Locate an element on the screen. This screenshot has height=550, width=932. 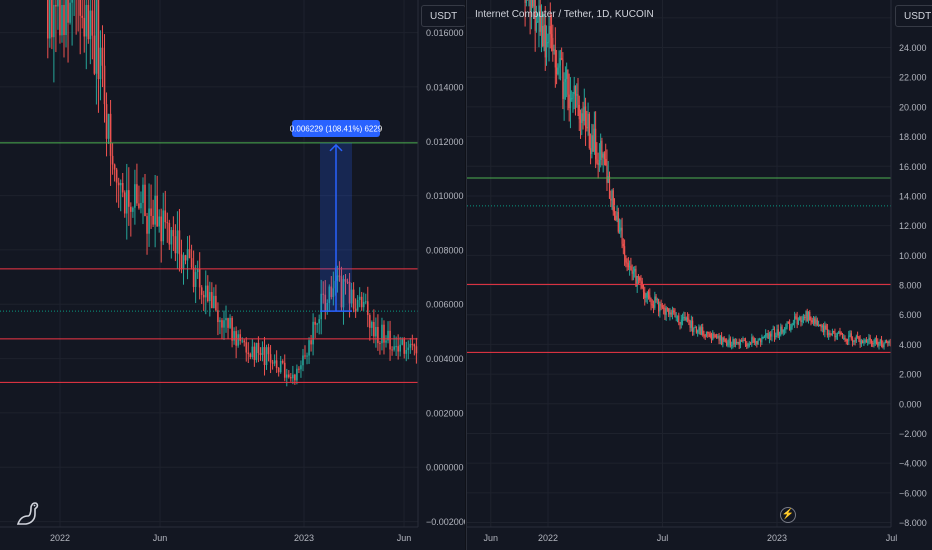
y-tick-label: 20.000 is located at coordinates (913, 107).